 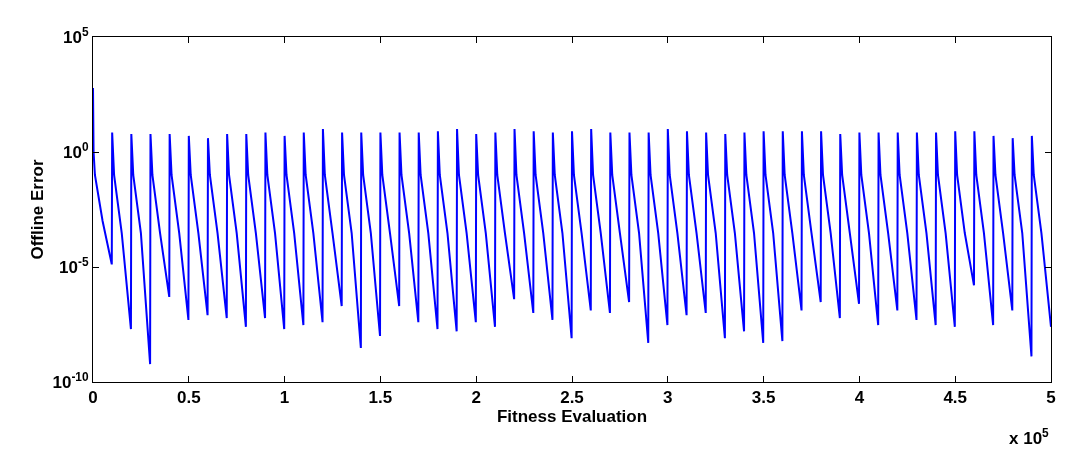 What do you see at coordinates (476, 398) in the screenshot?
I see `x-tick-label: 2` at bounding box center [476, 398].